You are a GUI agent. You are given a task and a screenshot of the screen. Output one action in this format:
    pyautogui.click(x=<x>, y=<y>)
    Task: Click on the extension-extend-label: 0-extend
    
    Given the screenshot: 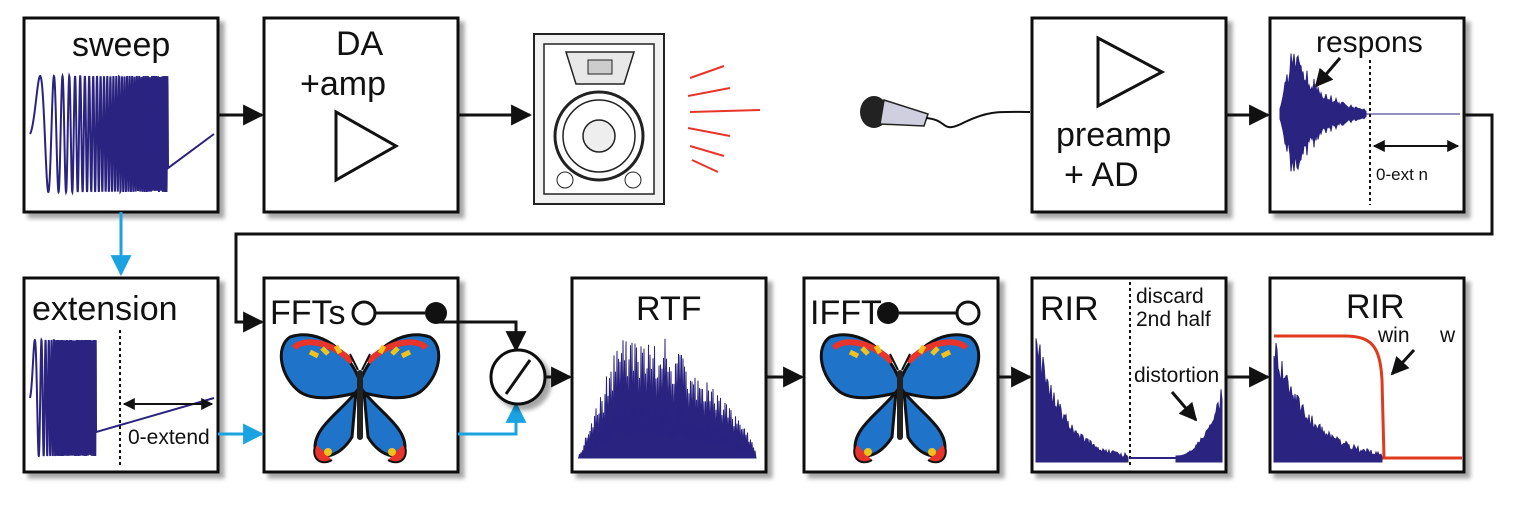 What is the action you would take?
    pyautogui.click(x=169, y=437)
    